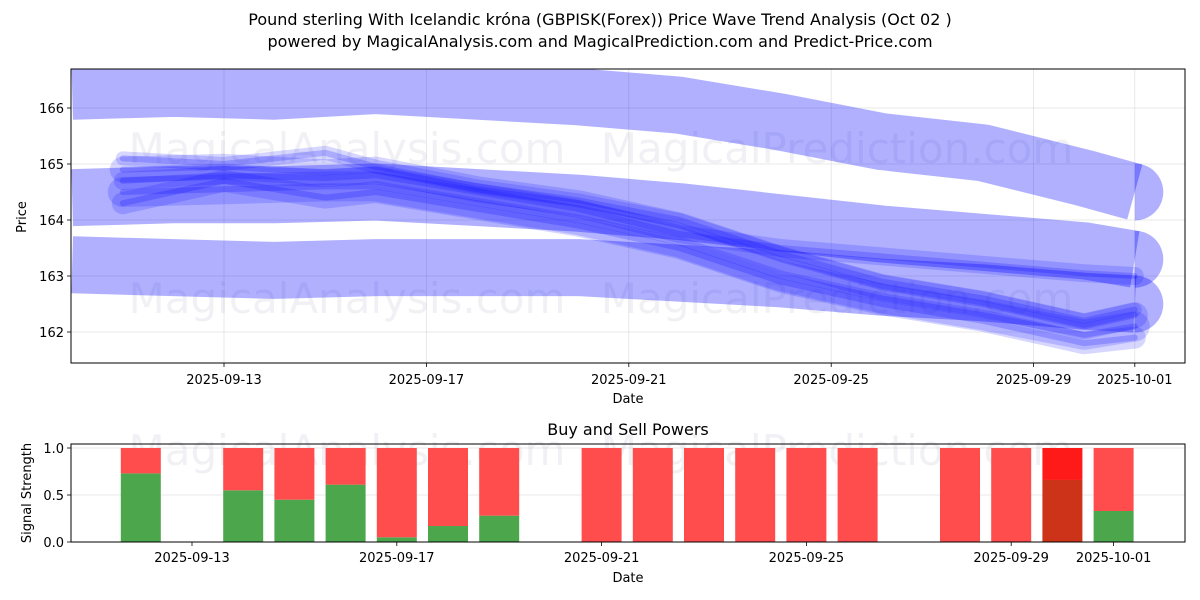  I want to click on lower-band, so click(604, 284).